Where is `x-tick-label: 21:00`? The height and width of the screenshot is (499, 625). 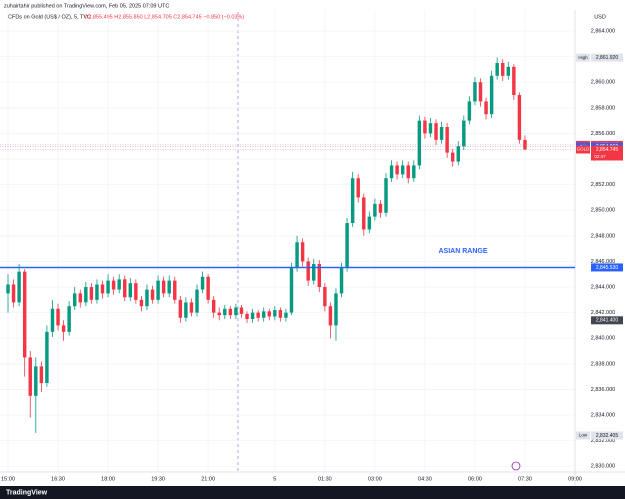 x-tick-label: 21:00 is located at coordinates (208, 479).